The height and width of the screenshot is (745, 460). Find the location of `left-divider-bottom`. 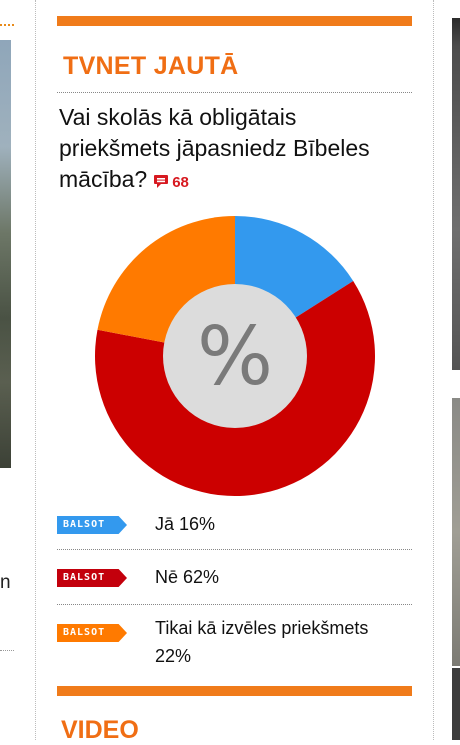

left-divider-bottom is located at coordinates (7, 650).